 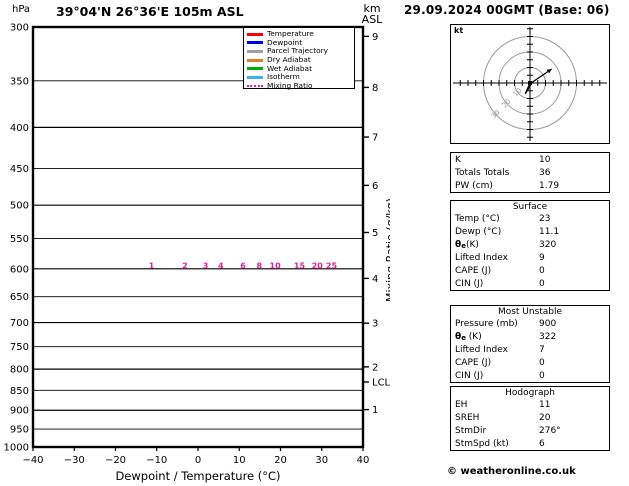 I want to click on legend-item: Wet Adiabat, so click(x=299, y=68).